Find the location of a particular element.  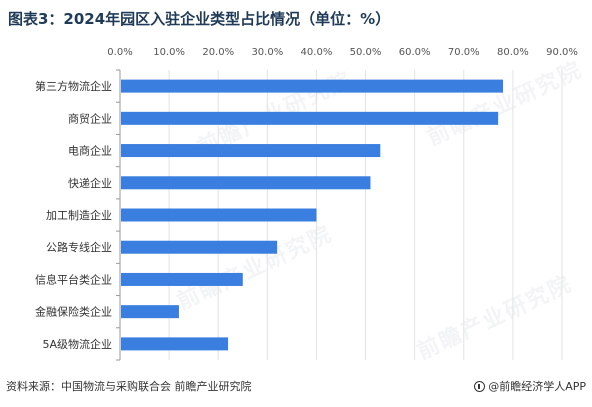

x-tick-label: 90.0% is located at coordinates (562, 52).